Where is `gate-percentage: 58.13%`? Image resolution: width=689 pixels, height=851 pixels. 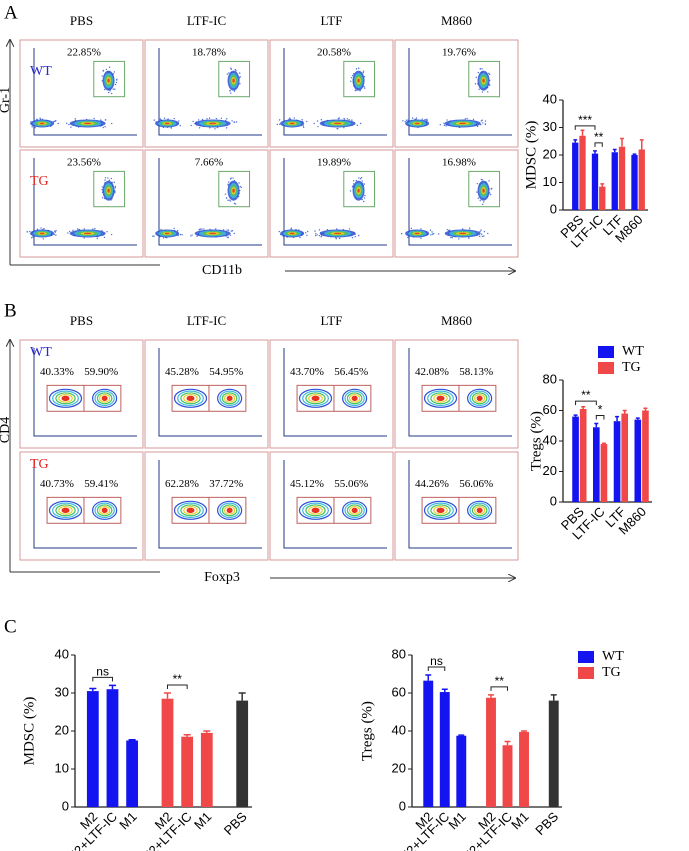
gate-percentage: 58.13% is located at coordinates (476, 372).